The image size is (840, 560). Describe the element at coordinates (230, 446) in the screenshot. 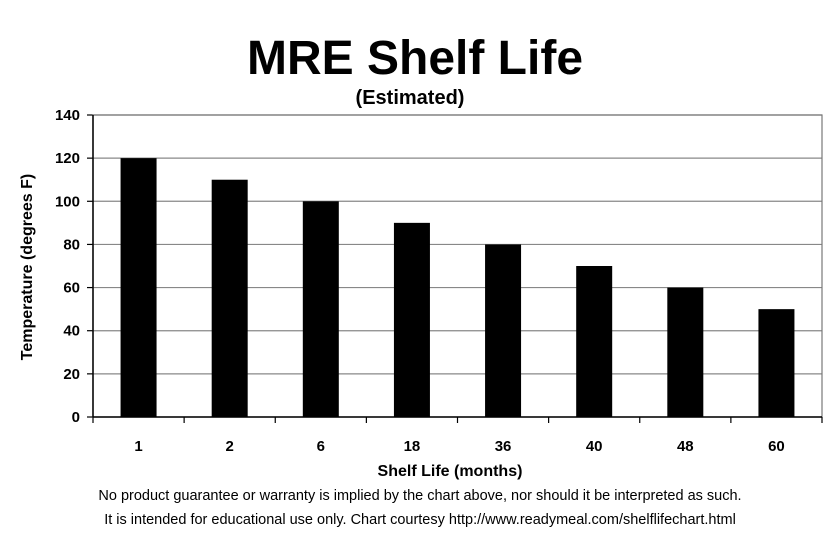

I see `x-tick-label: 2` at that location.